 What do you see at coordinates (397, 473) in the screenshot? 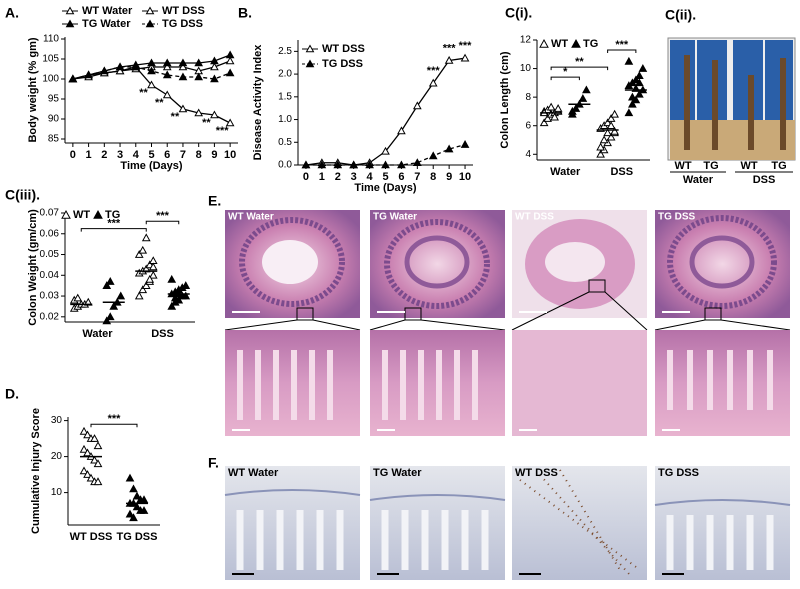
I see `image-label: TG Water` at bounding box center [397, 473].